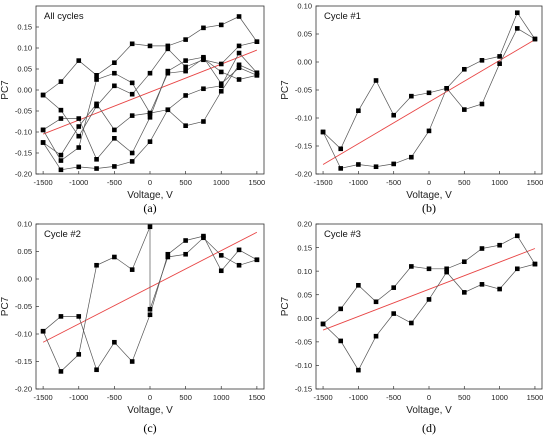 This screenshot has height=438, width=550. I want to click on y-tick-label: 0.15, so click(304, 247).